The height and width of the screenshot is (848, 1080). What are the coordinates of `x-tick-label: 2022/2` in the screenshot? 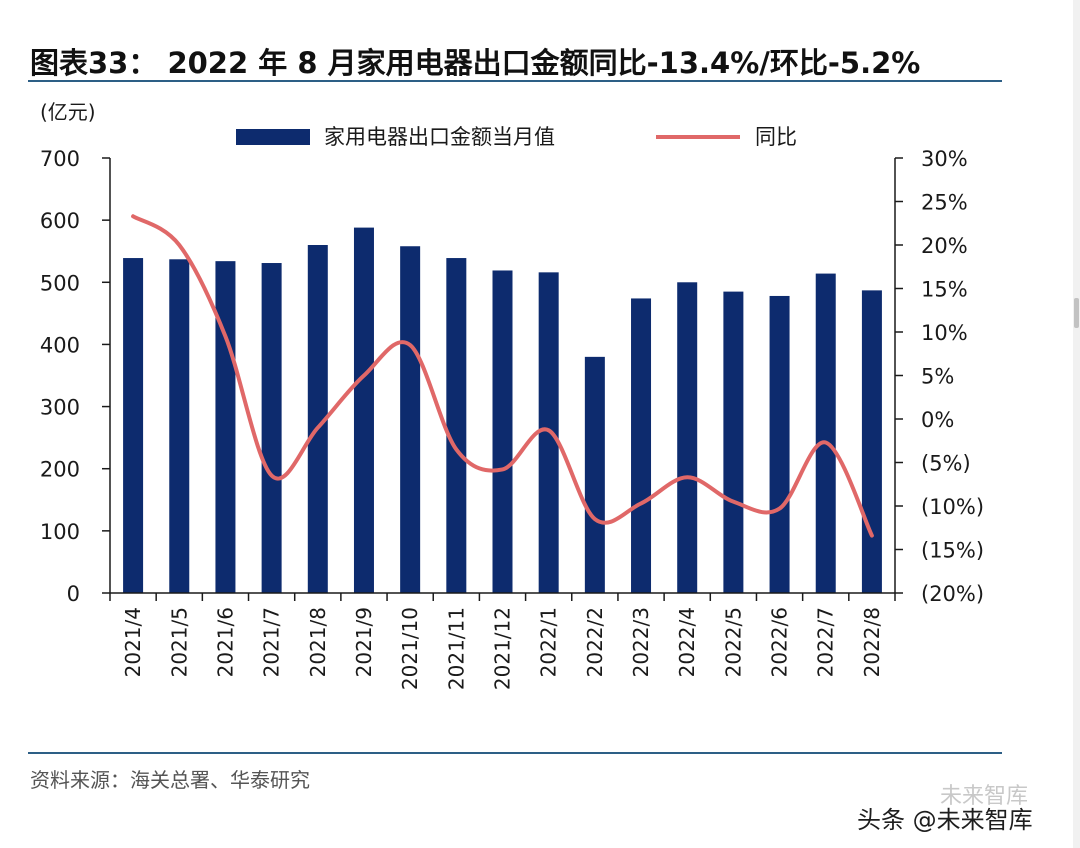 It's located at (595, 642).